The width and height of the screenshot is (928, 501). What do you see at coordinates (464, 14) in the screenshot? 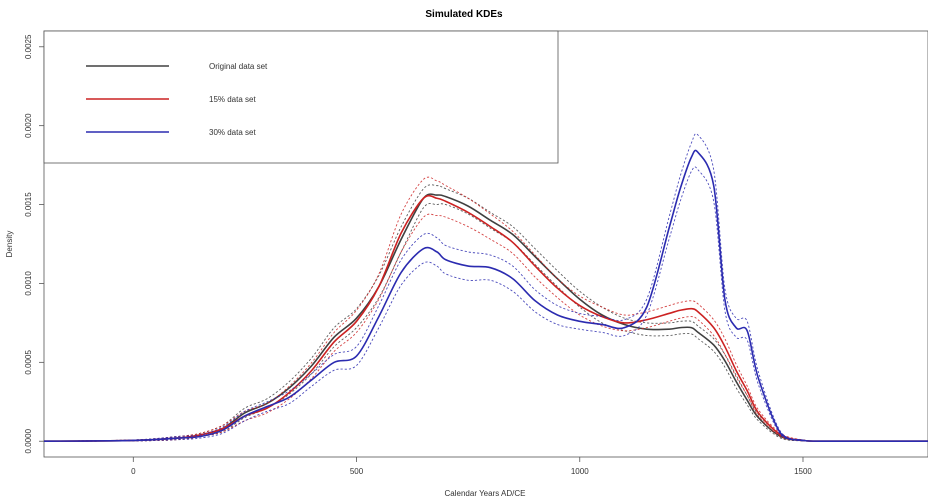
I see `chart-title: Simulated KDEs` at bounding box center [464, 14].